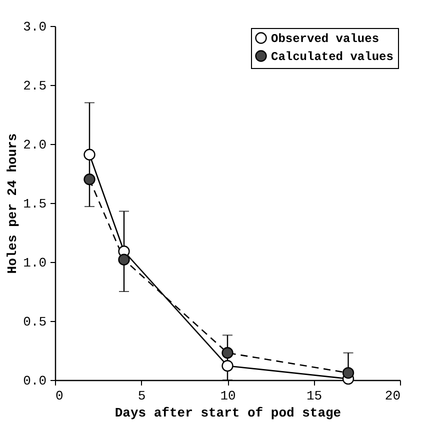 The height and width of the screenshot is (435, 442). Describe the element at coordinates (12, 203) in the screenshot. I see `y-axis-title: Holes per 24 hours` at that location.